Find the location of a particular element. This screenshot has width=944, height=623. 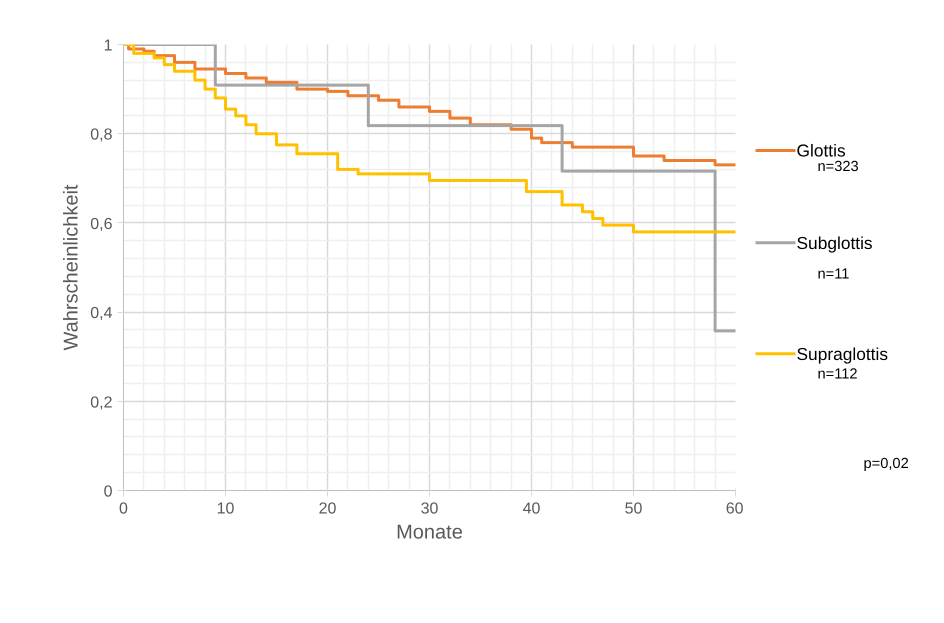

y-tick-label: 1 is located at coordinates (108, 46).